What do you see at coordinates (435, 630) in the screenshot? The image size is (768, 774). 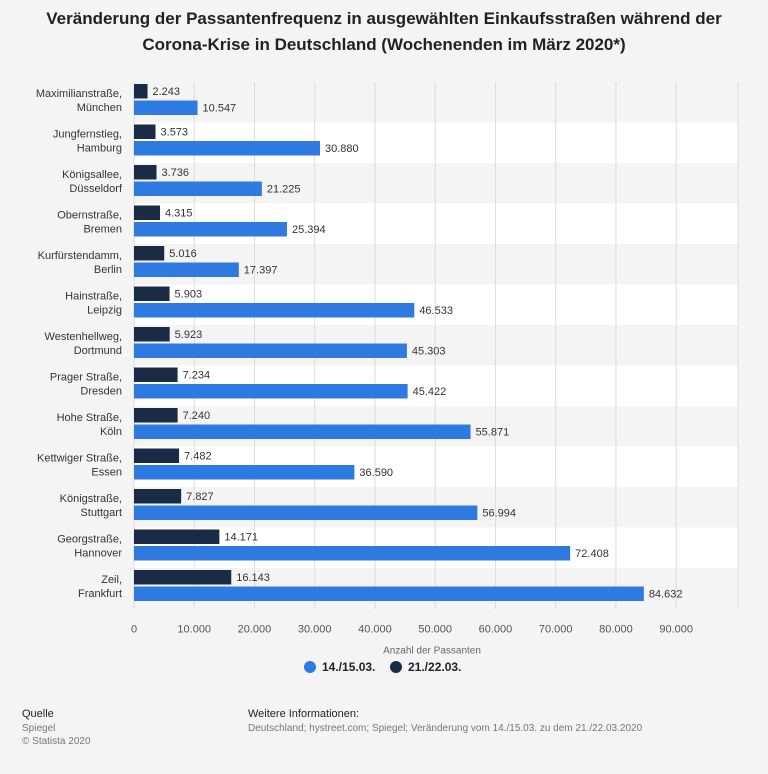 I see `x-tick-label-5: 50.000` at bounding box center [435, 630].